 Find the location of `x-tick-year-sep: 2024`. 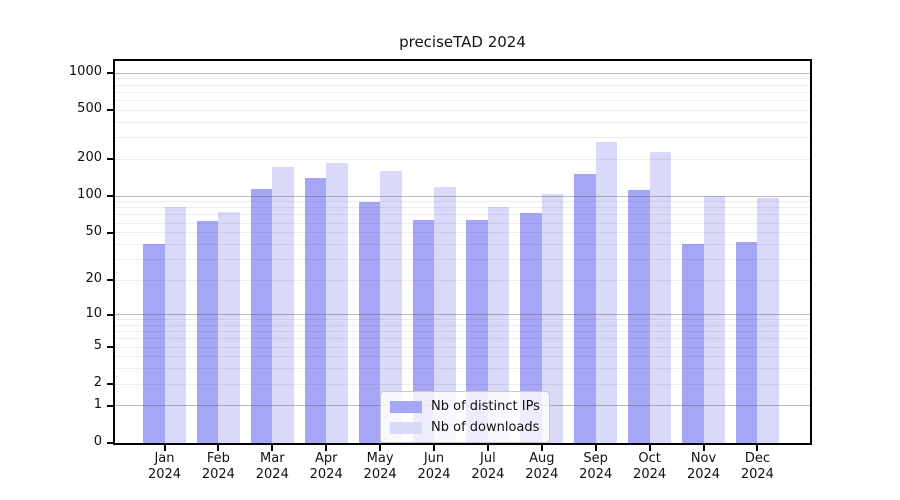

x-tick-year-sep: 2024 is located at coordinates (596, 474).